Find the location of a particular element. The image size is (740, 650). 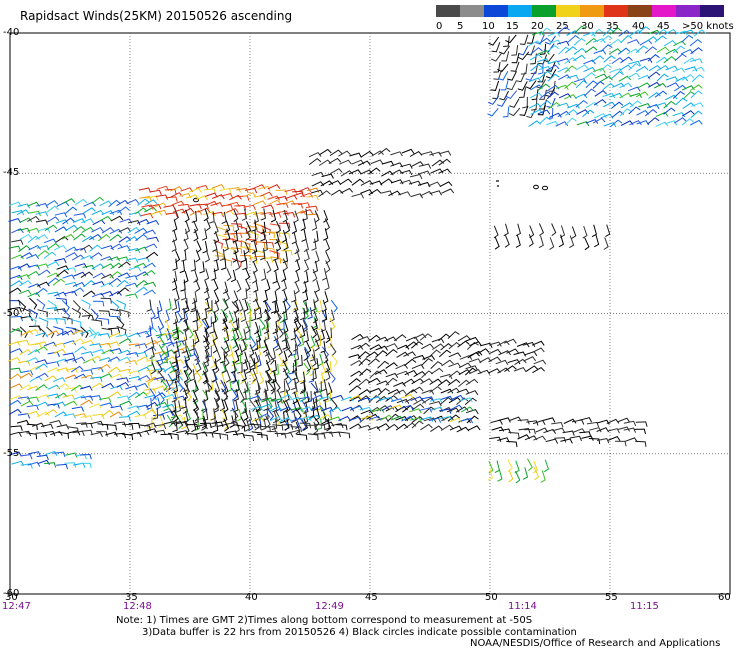

latitude-label: -60 is located at coordinates (11, 593).